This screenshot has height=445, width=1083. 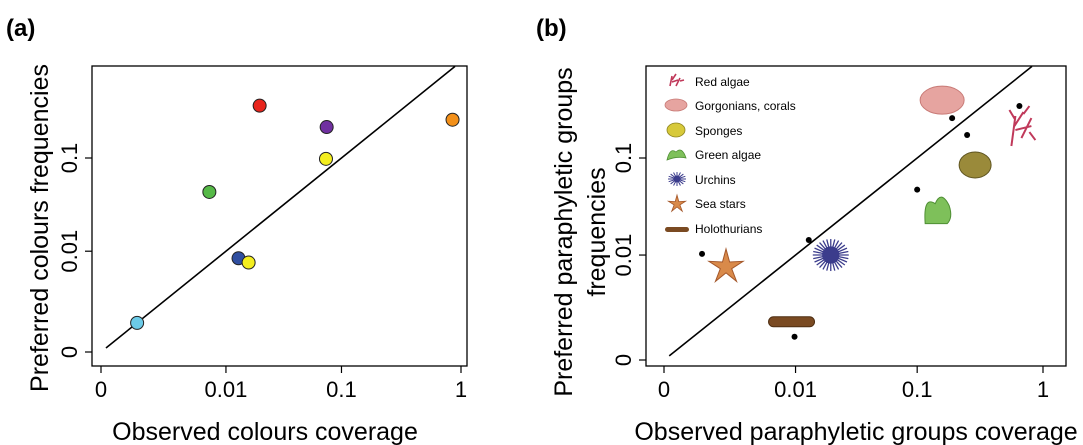 I want to click on panel-b-x-axis-label: Observed paraphyletic groups coverage, so click(x=855, y=431).